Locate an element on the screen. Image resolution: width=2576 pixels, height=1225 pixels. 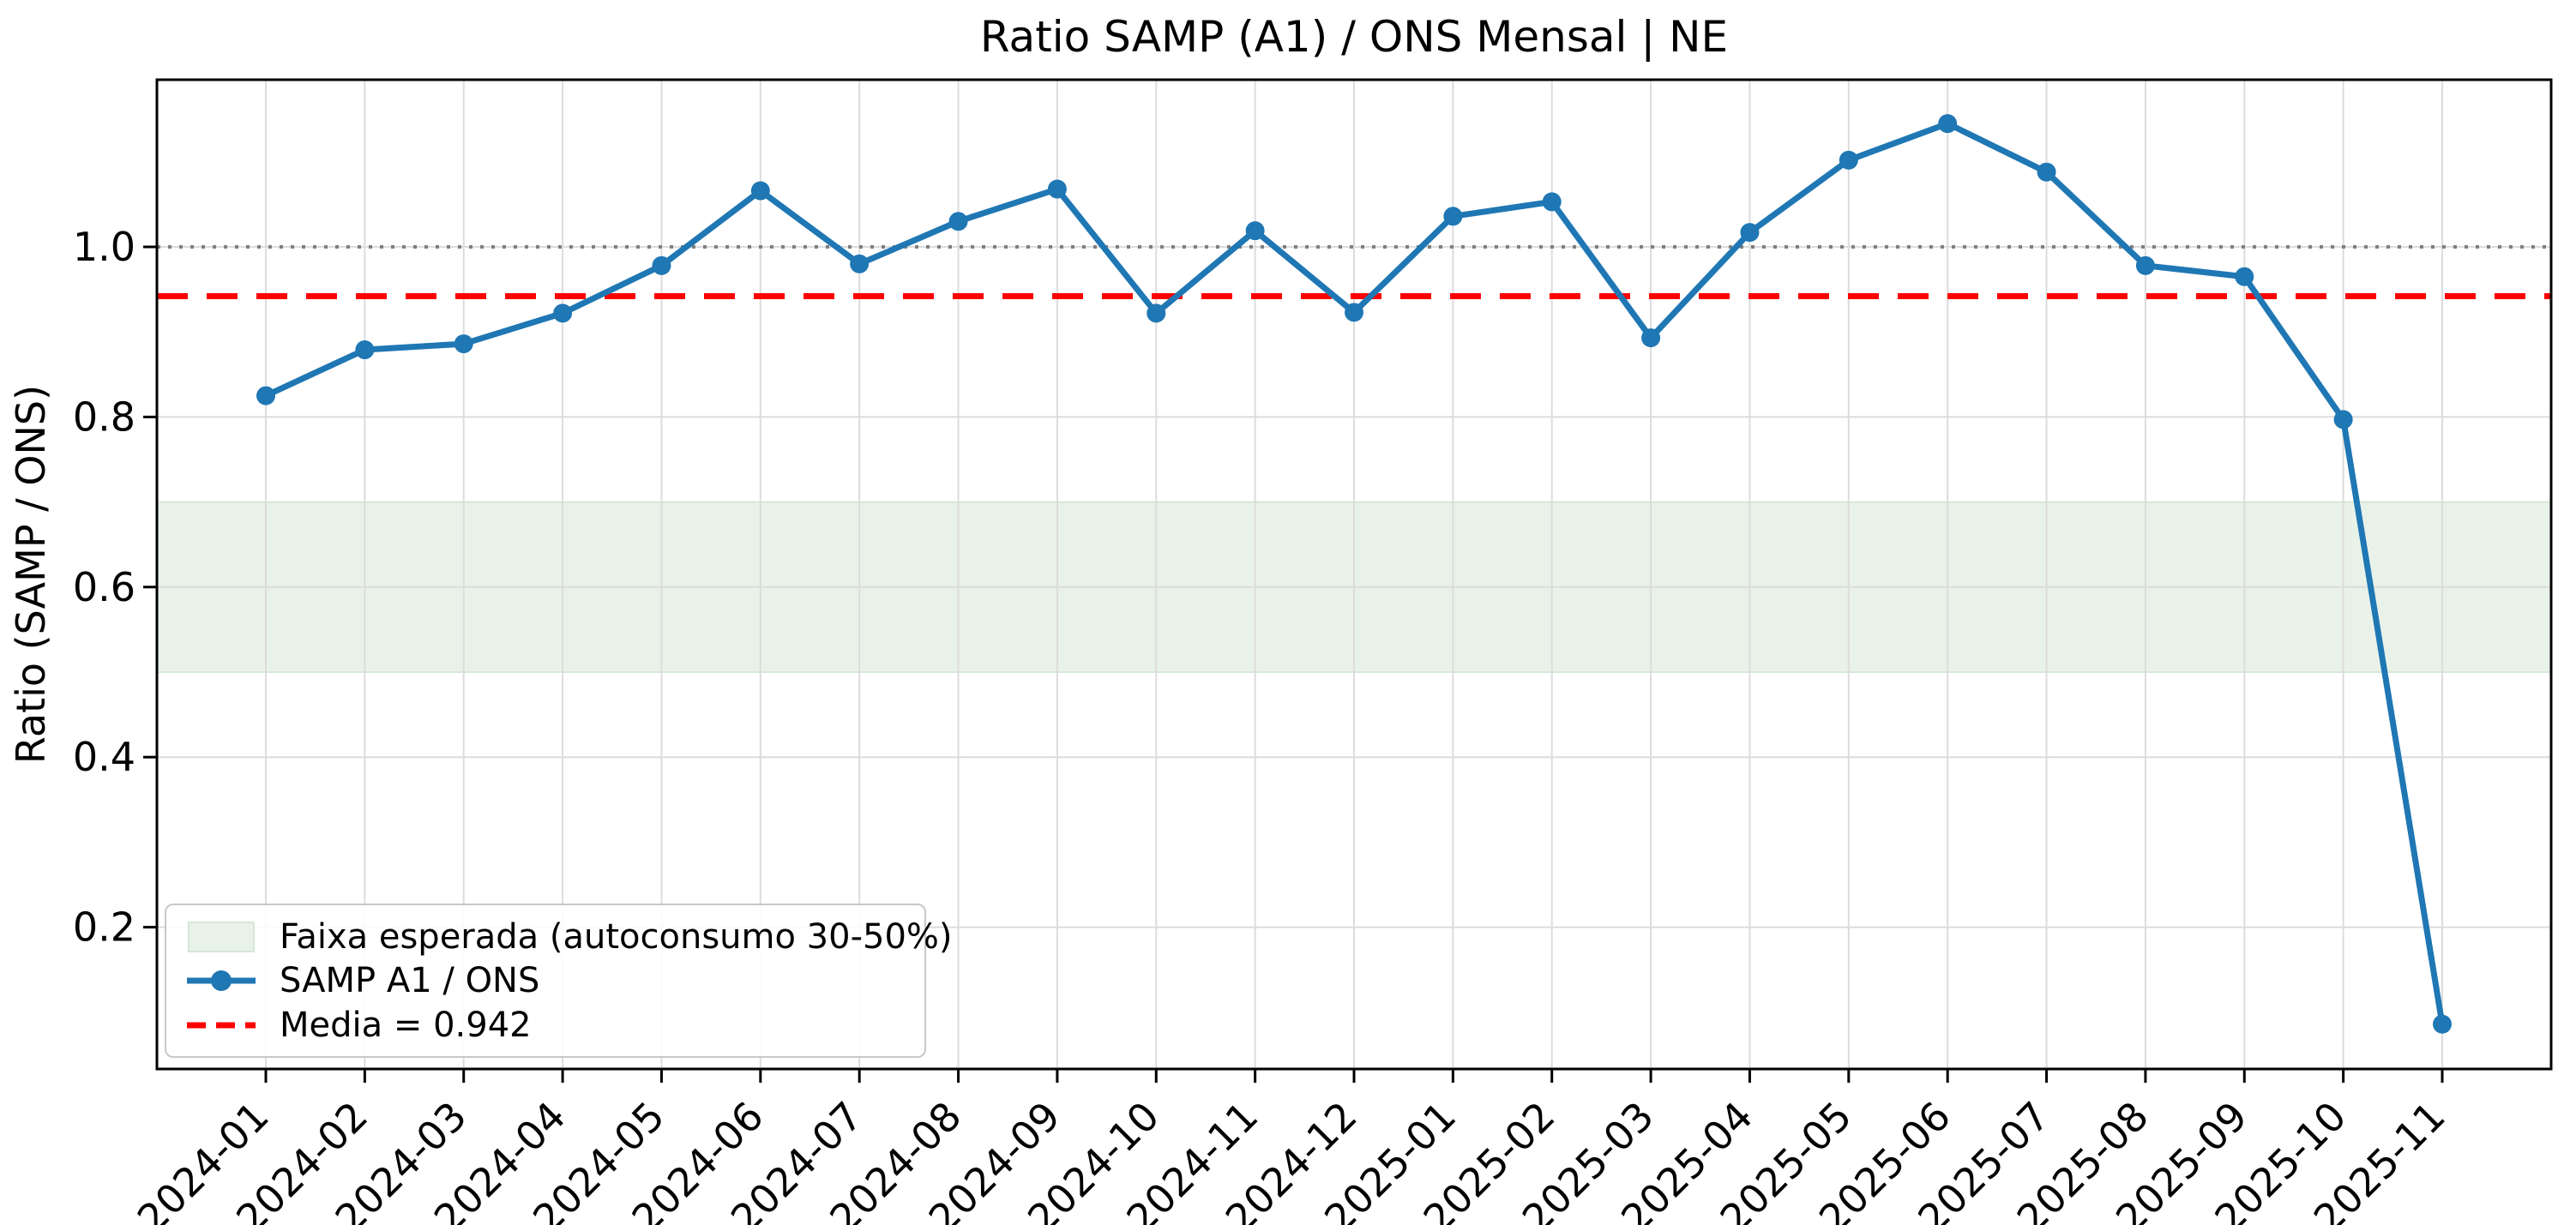
y-tick-label: 0.8 is located at coordinates (104, 416).